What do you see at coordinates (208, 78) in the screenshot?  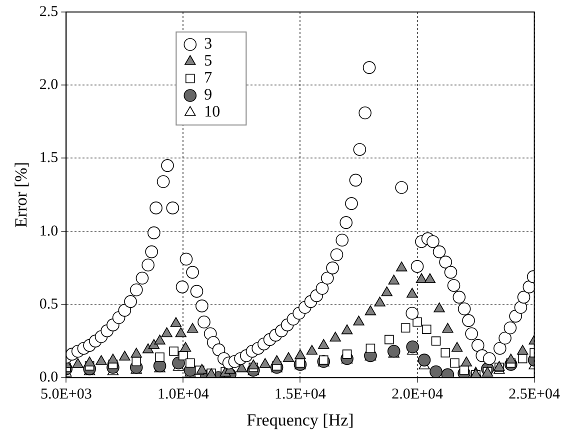 I see `legend-label: 7` at bounding box center [208, 78].